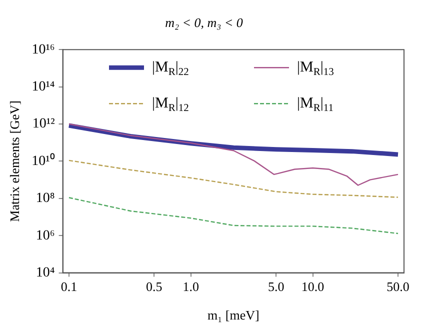 Image resolution: width=436 pixels, height=328 pixels. What do you see at coordinates (43, 86) in the screenshot?
I see `y-tick-label: 10¹⁴` at bounding box center [43, 86].